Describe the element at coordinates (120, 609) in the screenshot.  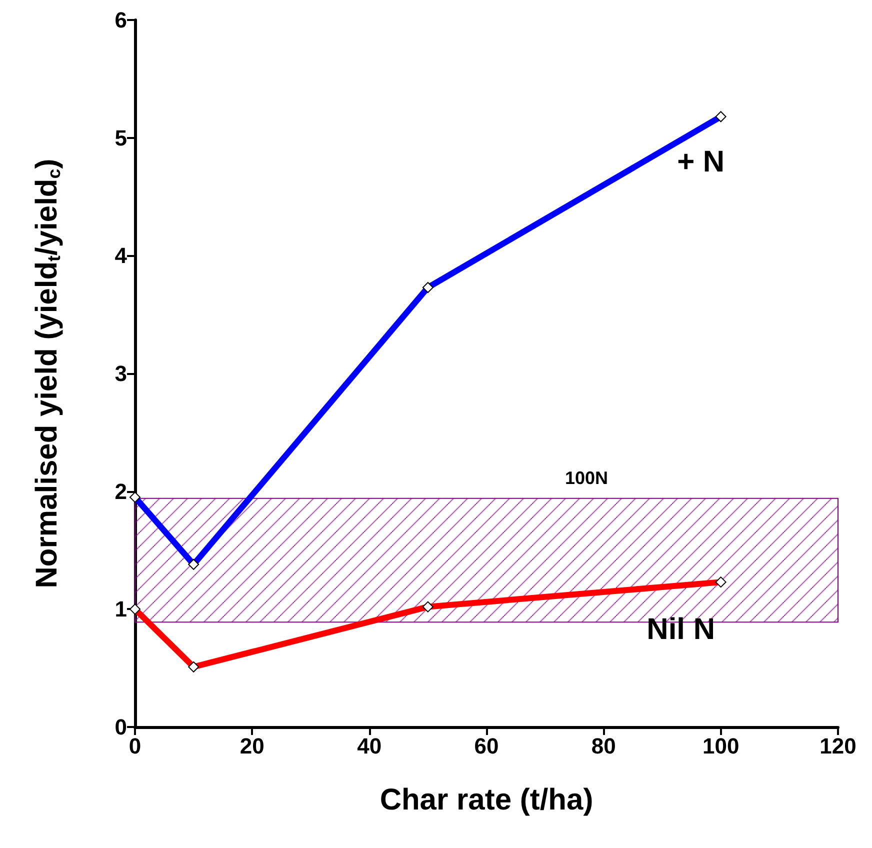
I see `y-tick-label: 1` at that location.